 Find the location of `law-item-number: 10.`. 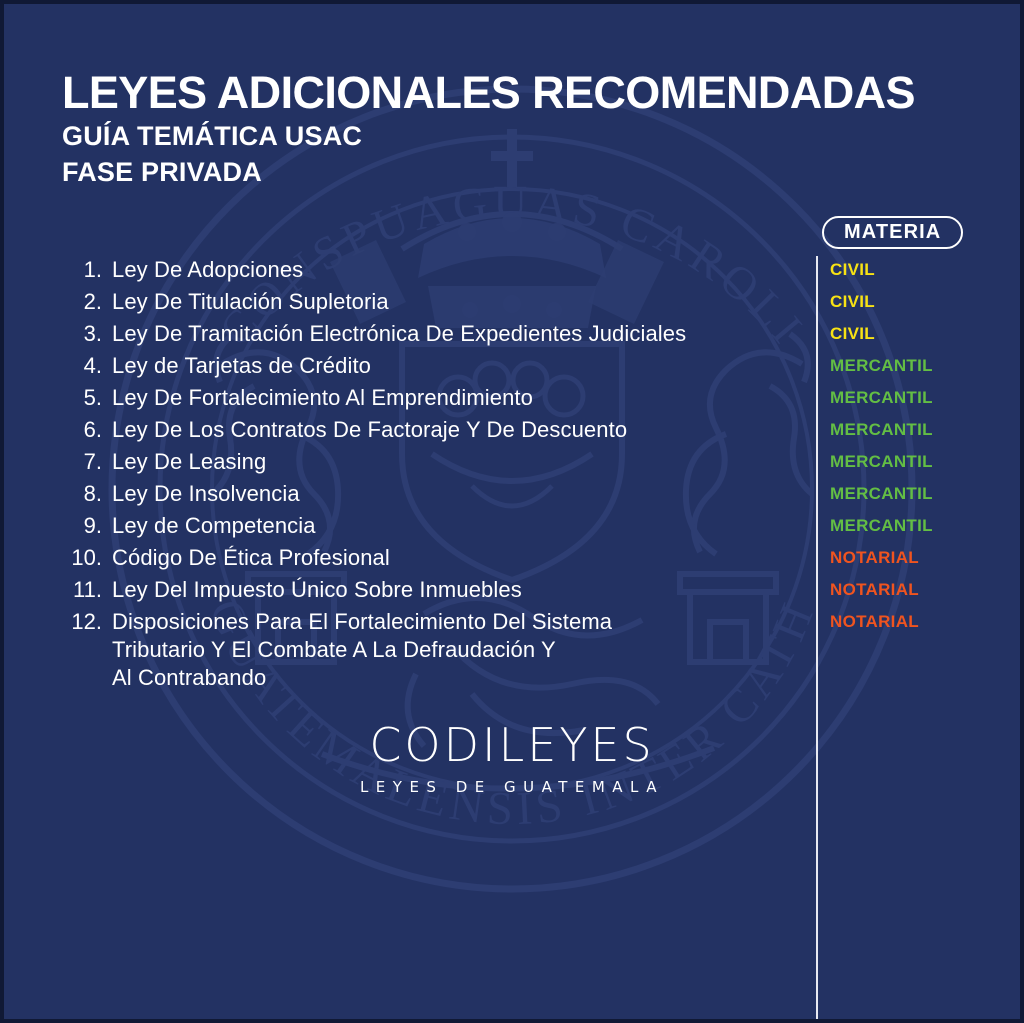

law-item-number: 10. is located at coordinates (86, 557).